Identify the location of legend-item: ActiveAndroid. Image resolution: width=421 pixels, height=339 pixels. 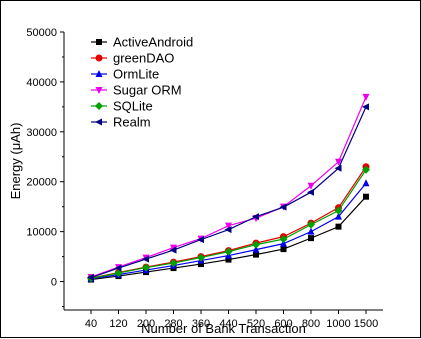
(142, 42).